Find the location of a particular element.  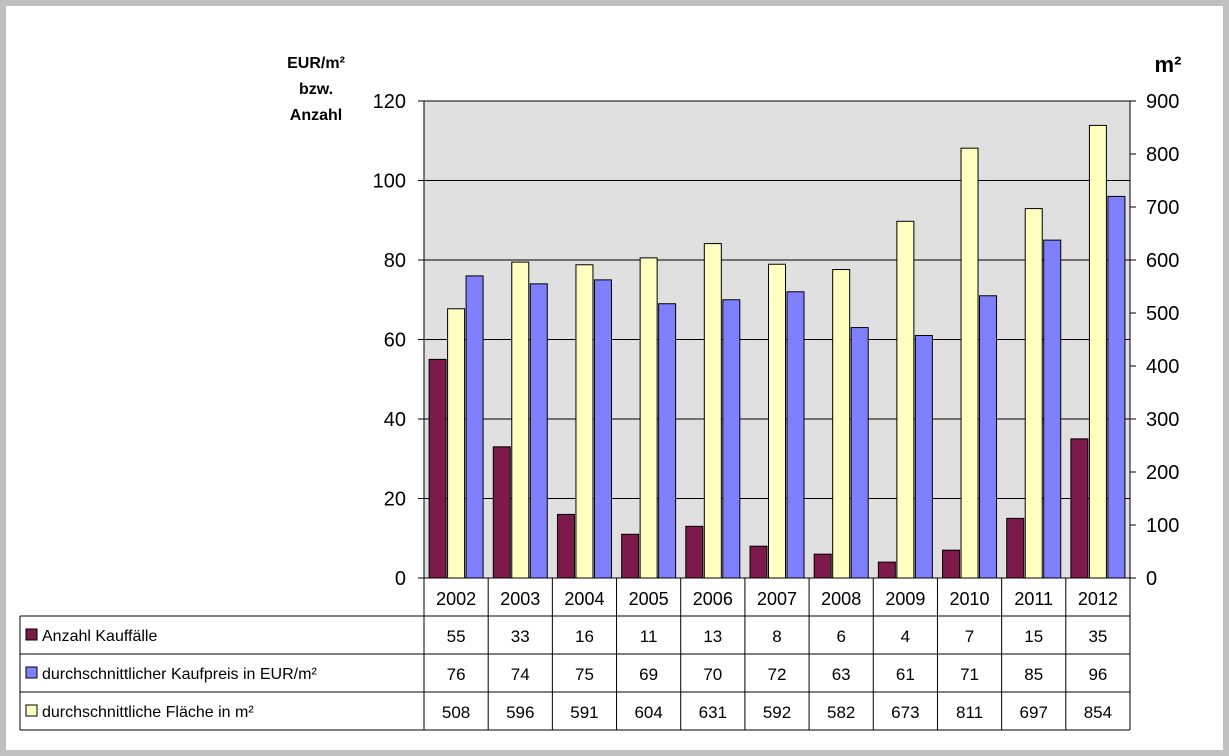

category-label: 2006 is located at coordinates (713, 599).